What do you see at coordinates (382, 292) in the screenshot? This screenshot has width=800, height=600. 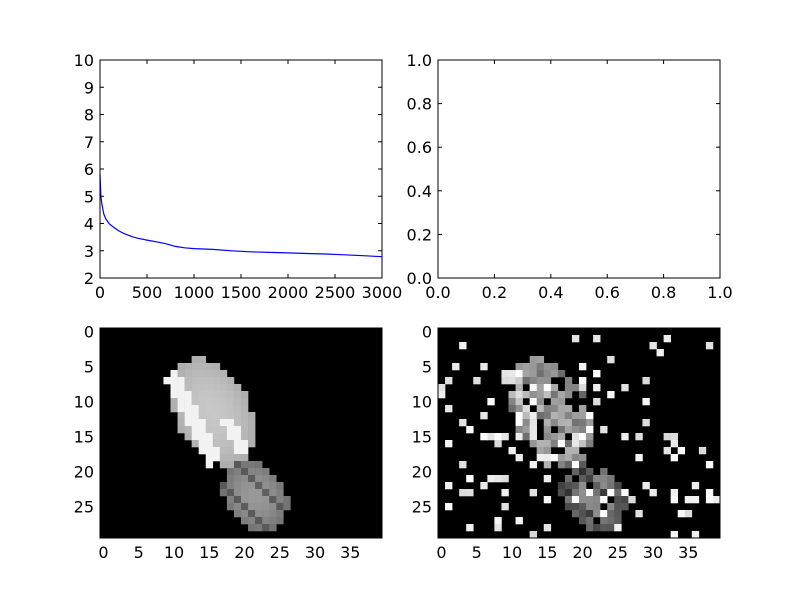 I see `x-tick-label: 3000` at bounding box center [382, 292].